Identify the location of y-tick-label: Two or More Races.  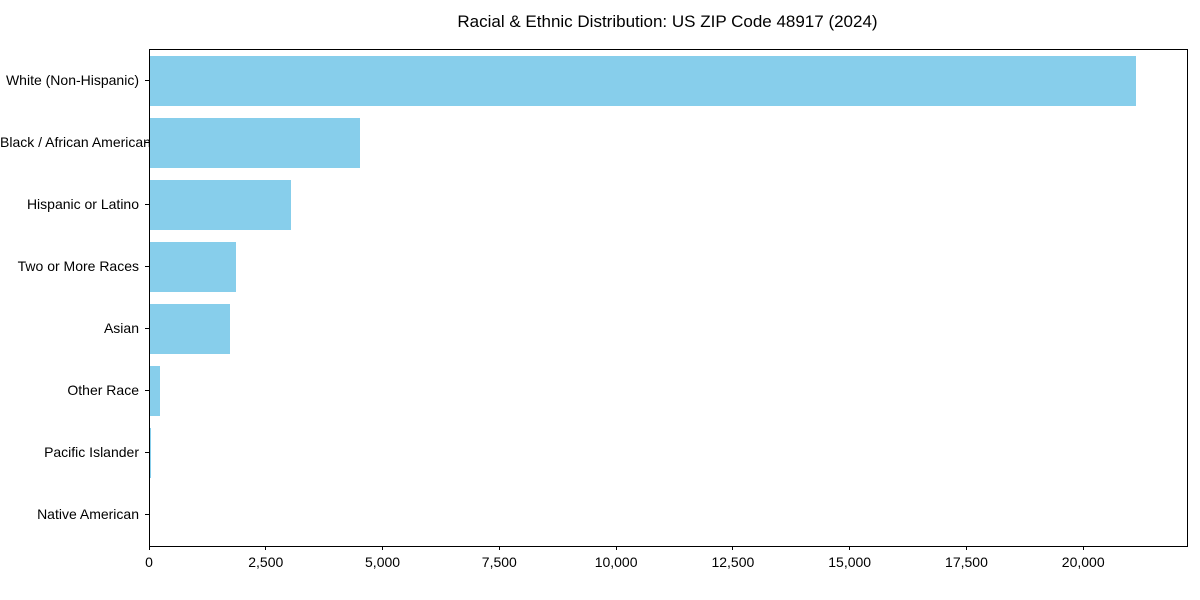
(78, 266).